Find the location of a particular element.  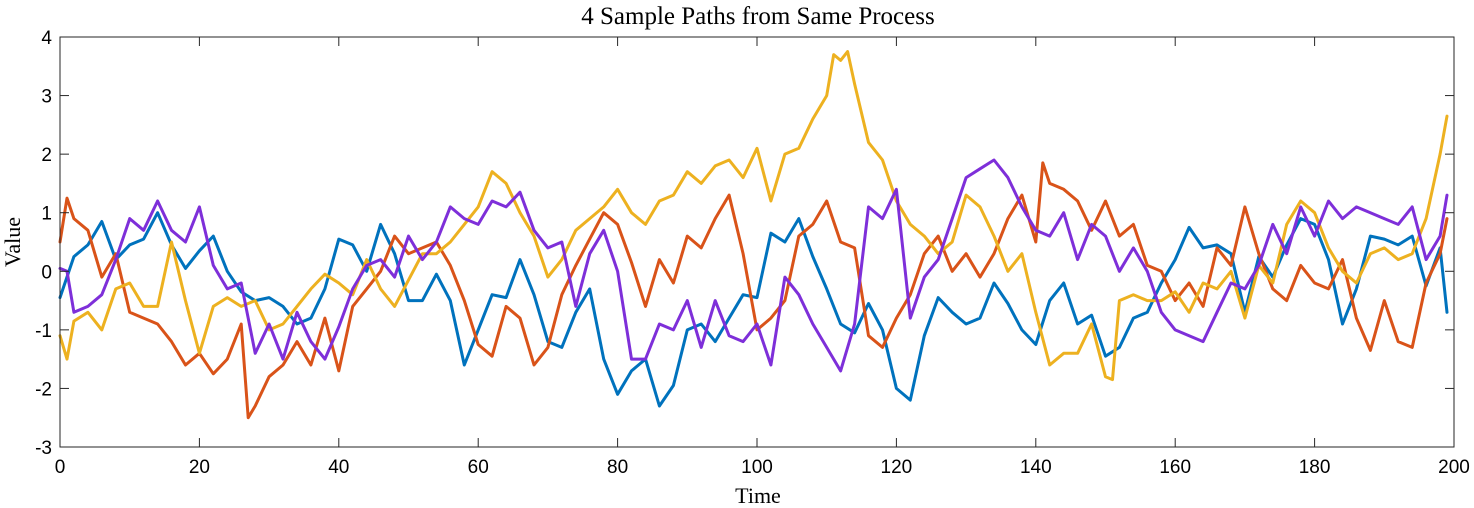

x-tick-label: 140 is located at coordinates (1036, 467).